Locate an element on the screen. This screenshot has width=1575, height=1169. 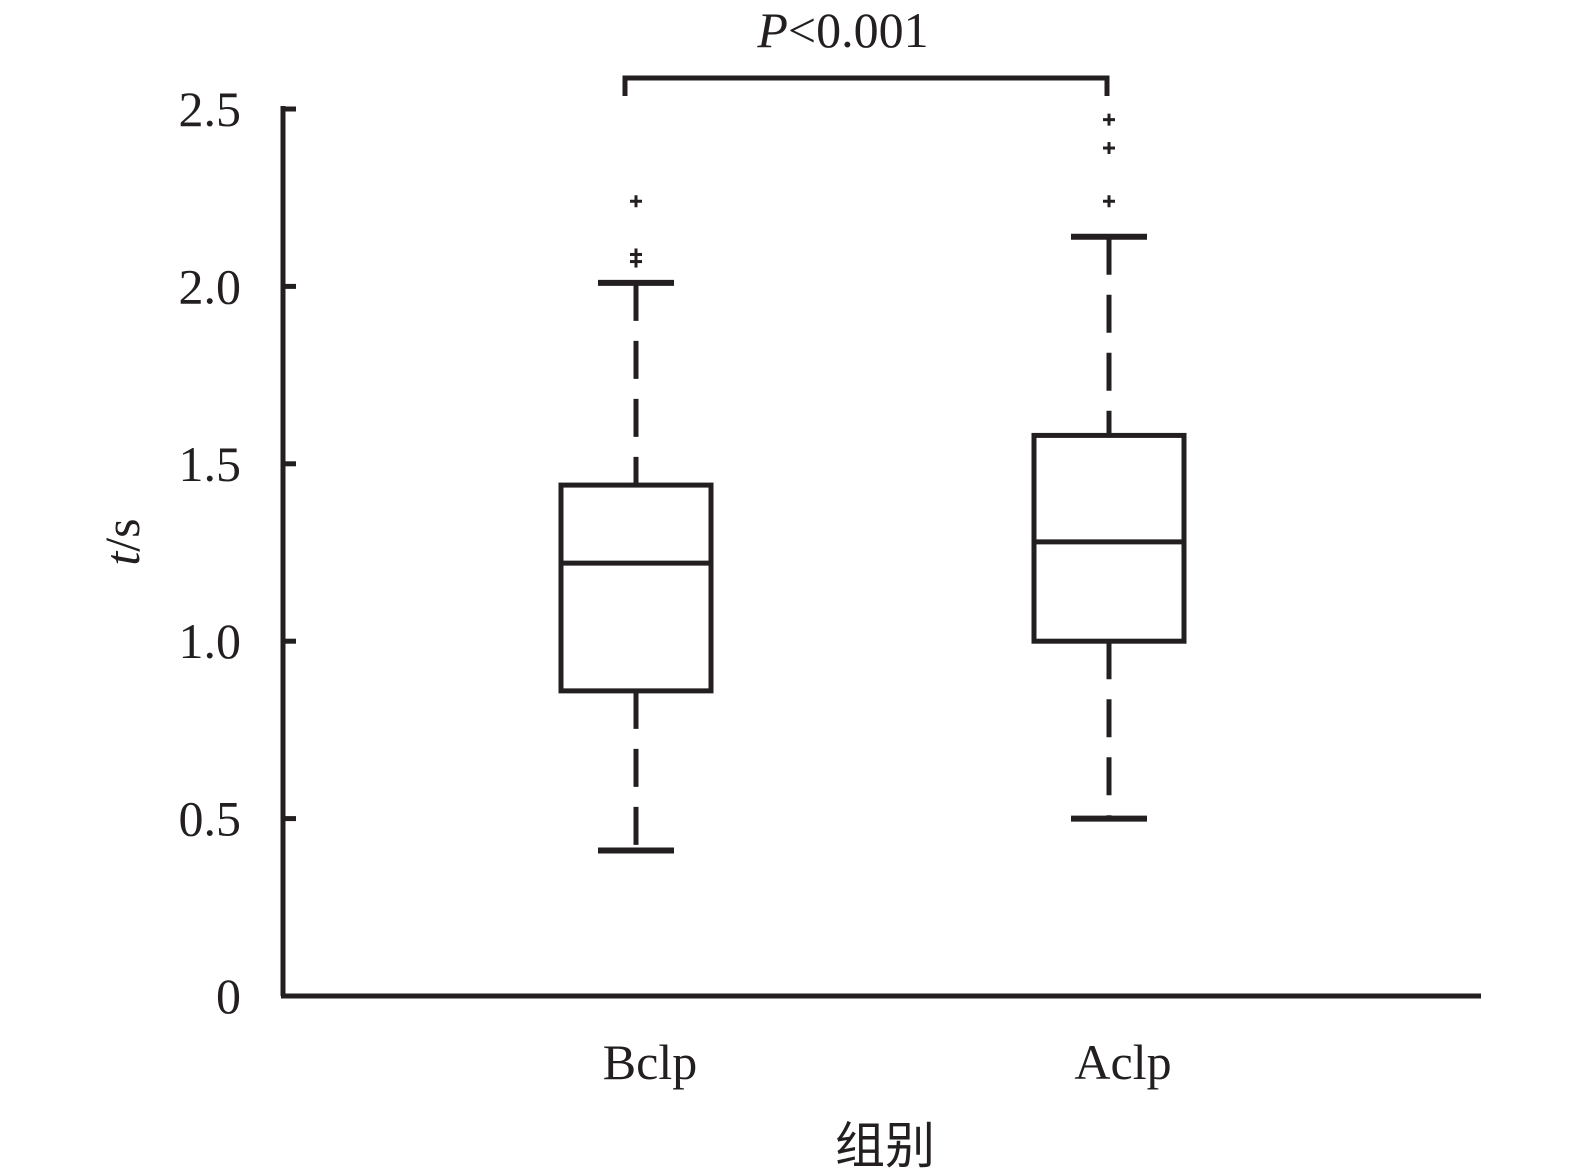
significance-p-value: <0.001 is located at coordinates (858, 30).